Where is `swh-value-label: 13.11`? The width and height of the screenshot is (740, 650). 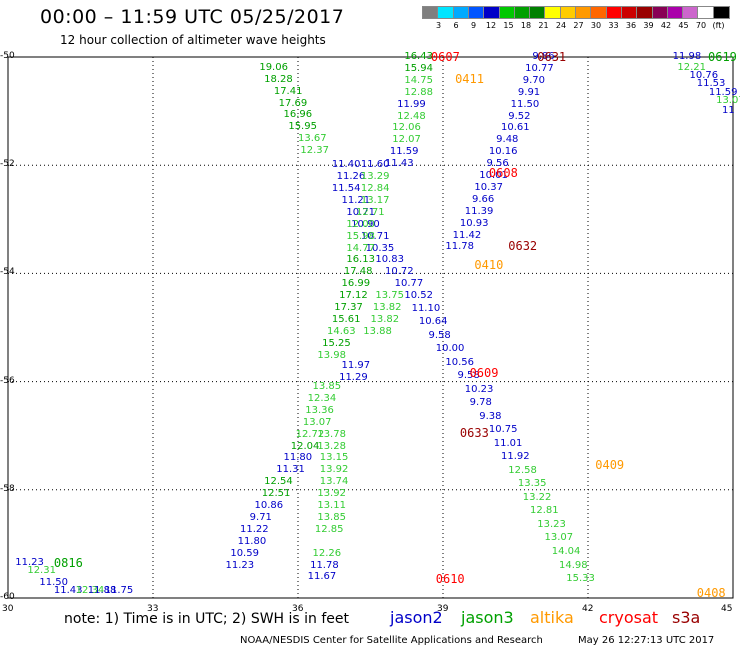 swh-value-label: 13.11 is located at coordinates (331, 506).